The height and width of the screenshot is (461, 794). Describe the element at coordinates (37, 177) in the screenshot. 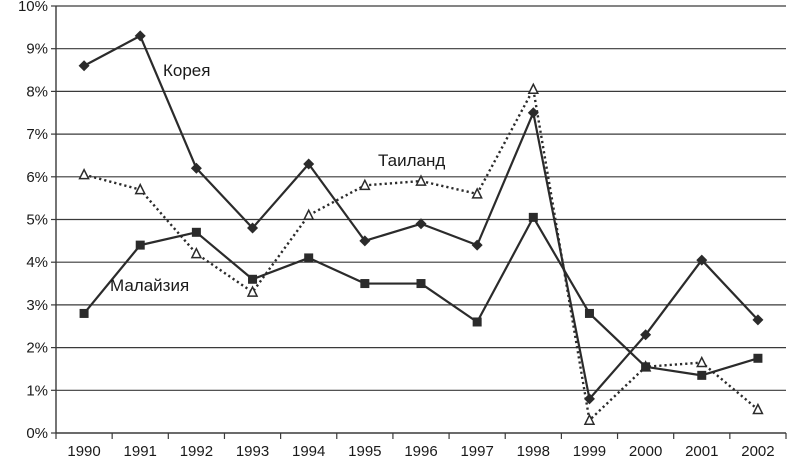

I see `y-tick-label: 6%` at that location.